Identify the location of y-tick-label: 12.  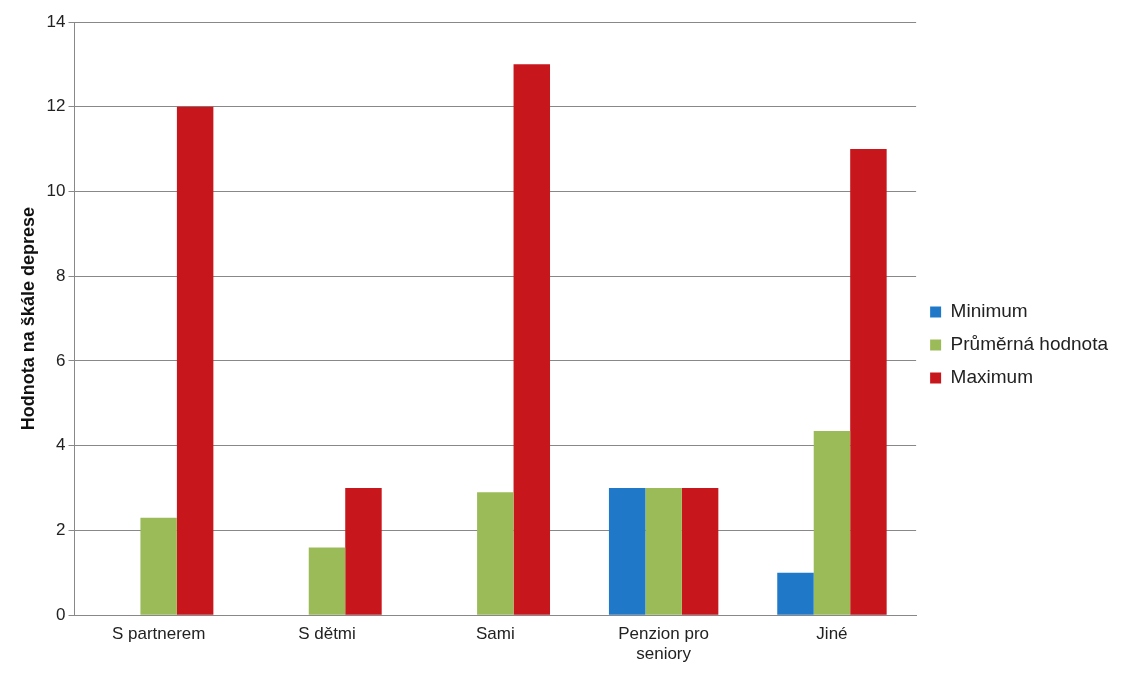
(56, 106).